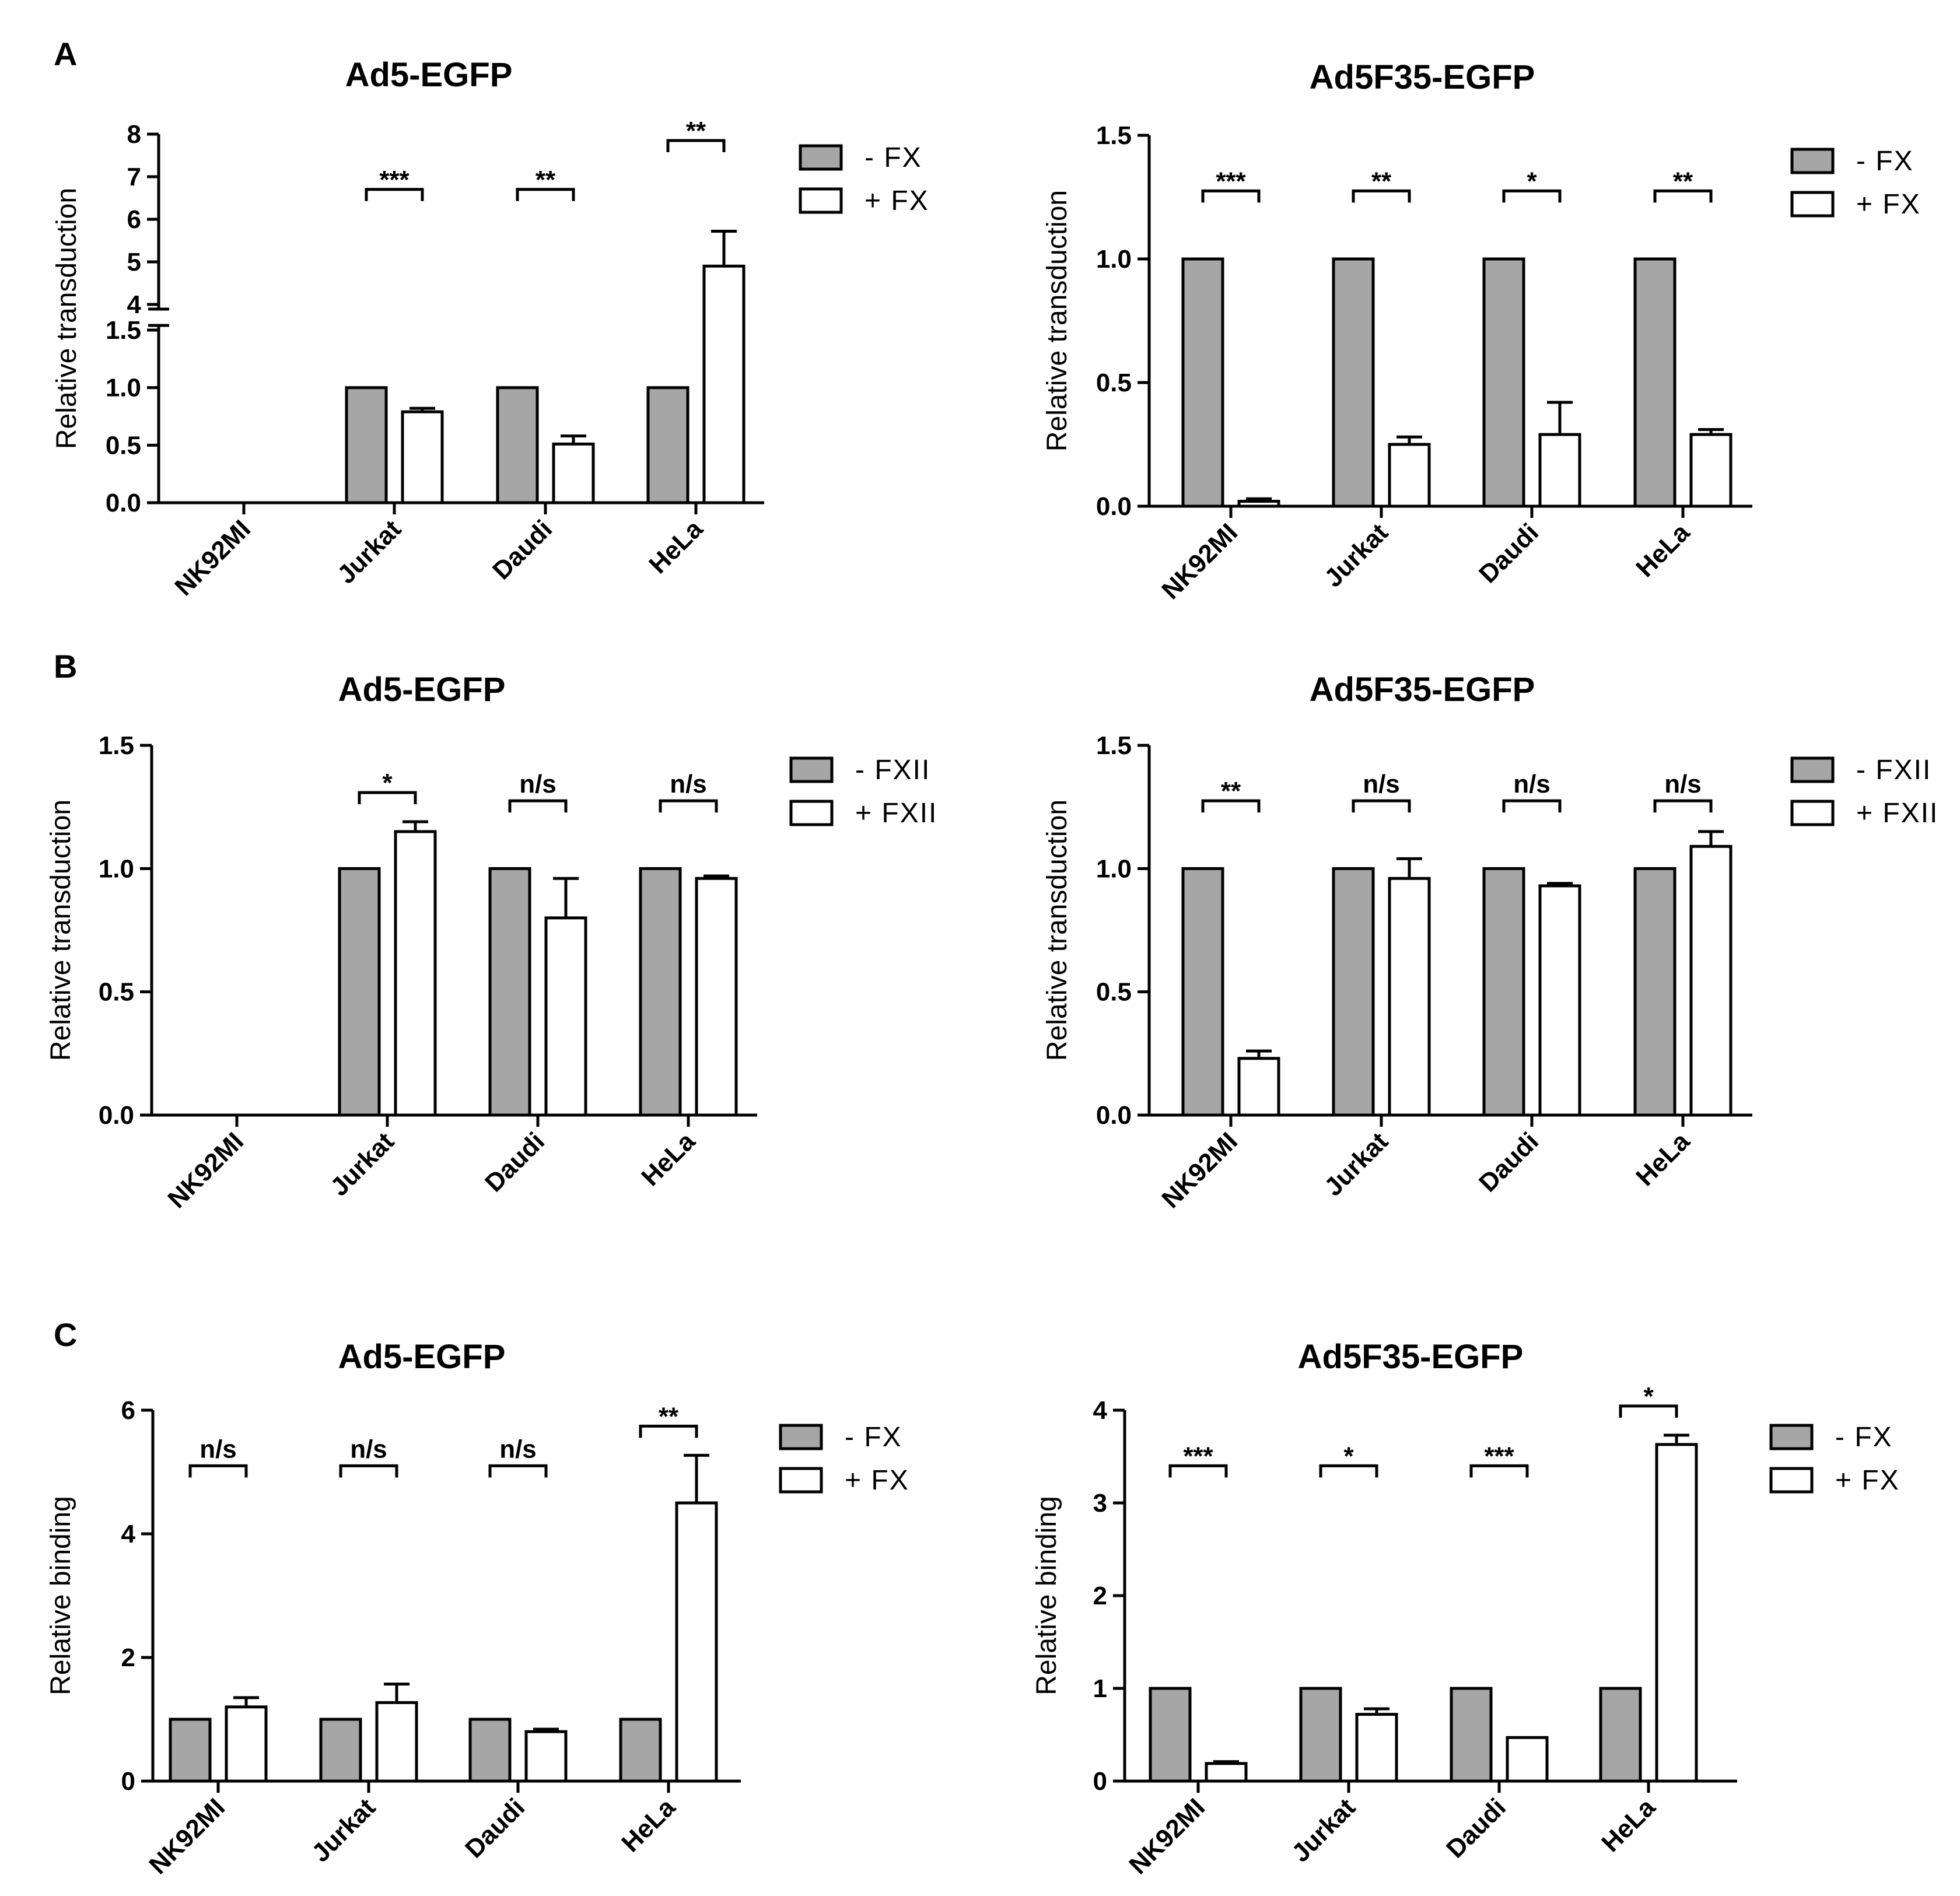  I want to click on chart-title: Ad5-EGFP, so click(429, 75).